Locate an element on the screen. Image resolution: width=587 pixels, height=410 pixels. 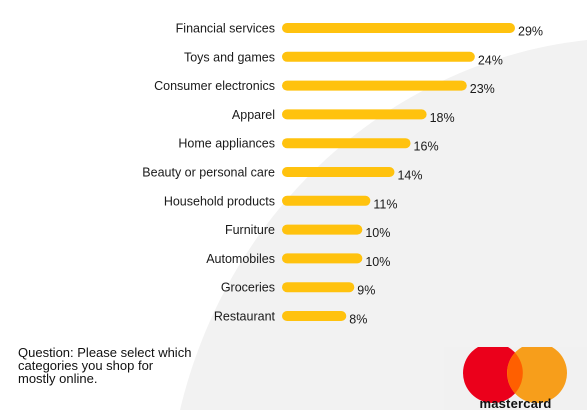
category-label-automobiles: Automobiles is located at coordinates (240, 259).